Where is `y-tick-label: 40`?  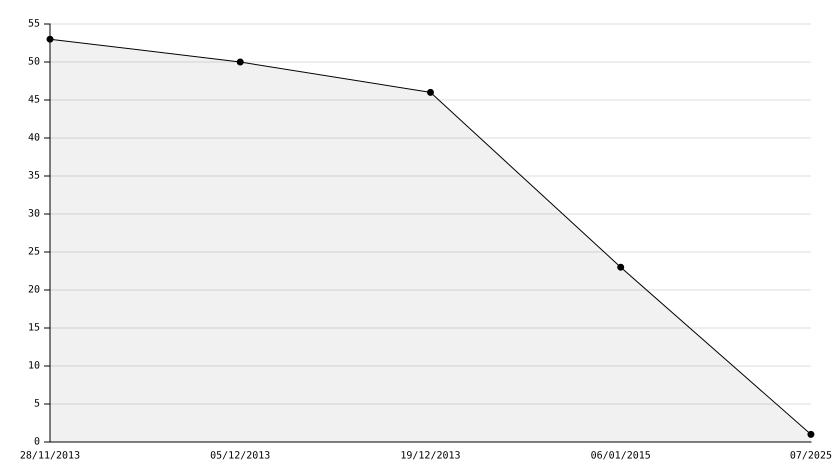 y-tick-label: 40 is located at coordinates (34, 138).